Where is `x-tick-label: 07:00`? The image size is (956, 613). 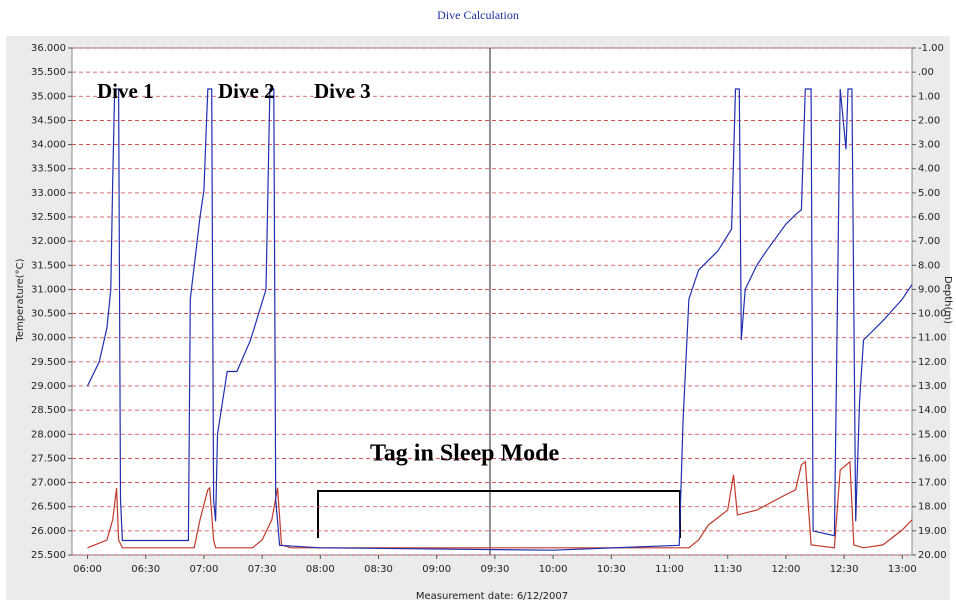 x-tick-label: 07:00 is located at coordinates (204, 569).